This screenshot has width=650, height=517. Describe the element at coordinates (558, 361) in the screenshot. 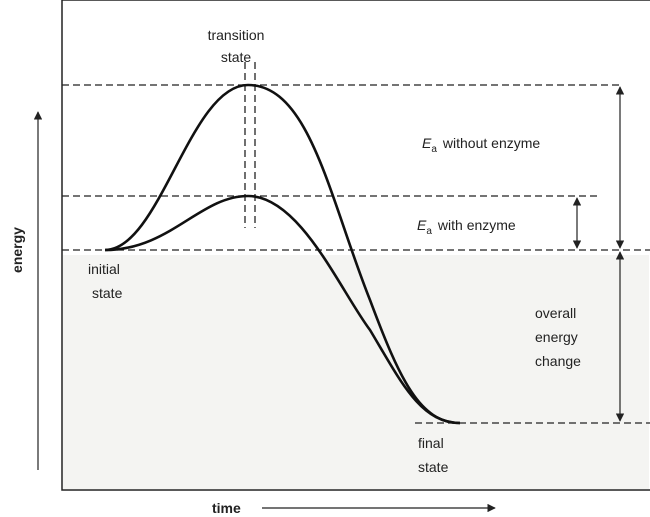

I see `label: change` at that location.